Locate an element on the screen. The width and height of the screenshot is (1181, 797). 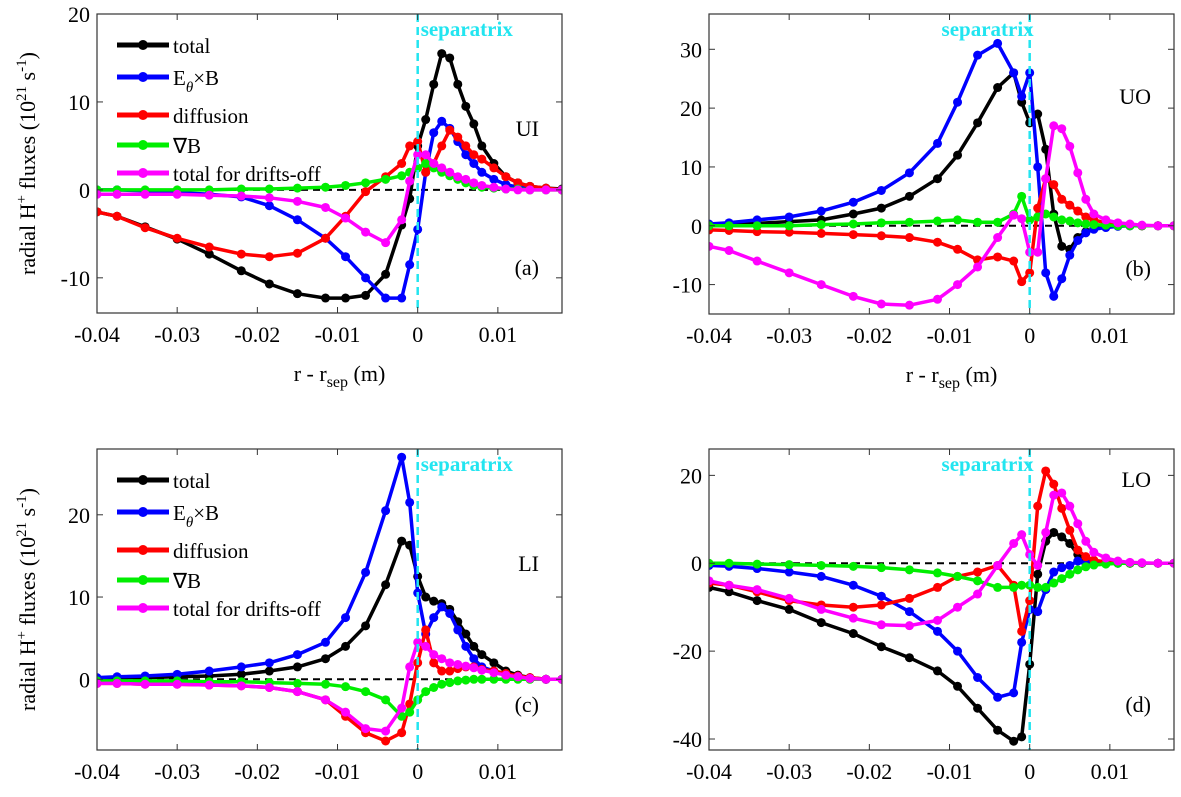
legend-label: total is located at coordinates (191, 481).